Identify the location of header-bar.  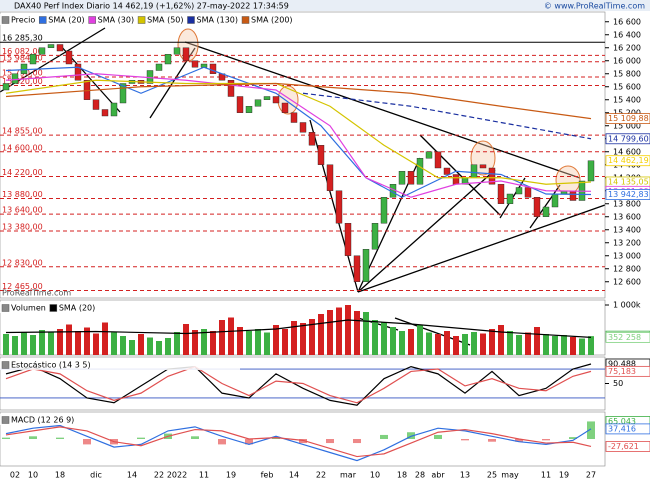
(325, 5).